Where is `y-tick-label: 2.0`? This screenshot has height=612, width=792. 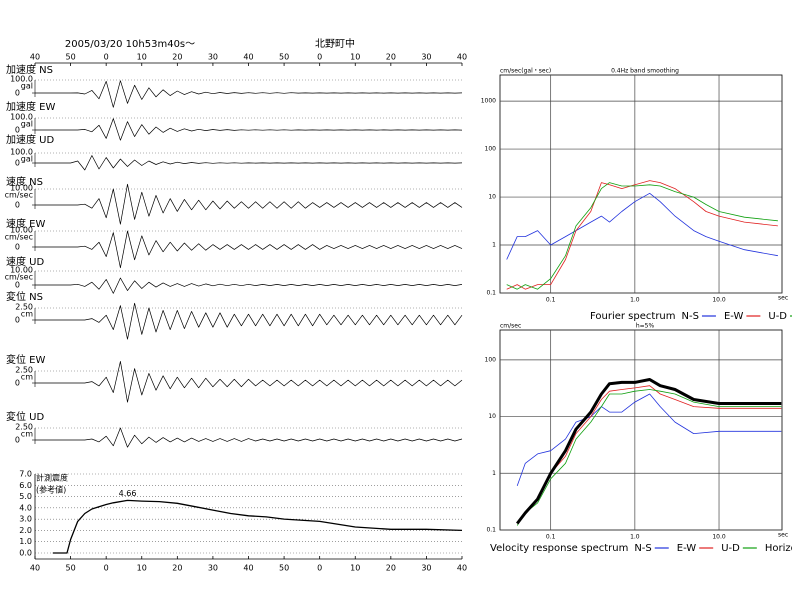 y-tick-label: 2.0 is located at coordinates (25, 530).